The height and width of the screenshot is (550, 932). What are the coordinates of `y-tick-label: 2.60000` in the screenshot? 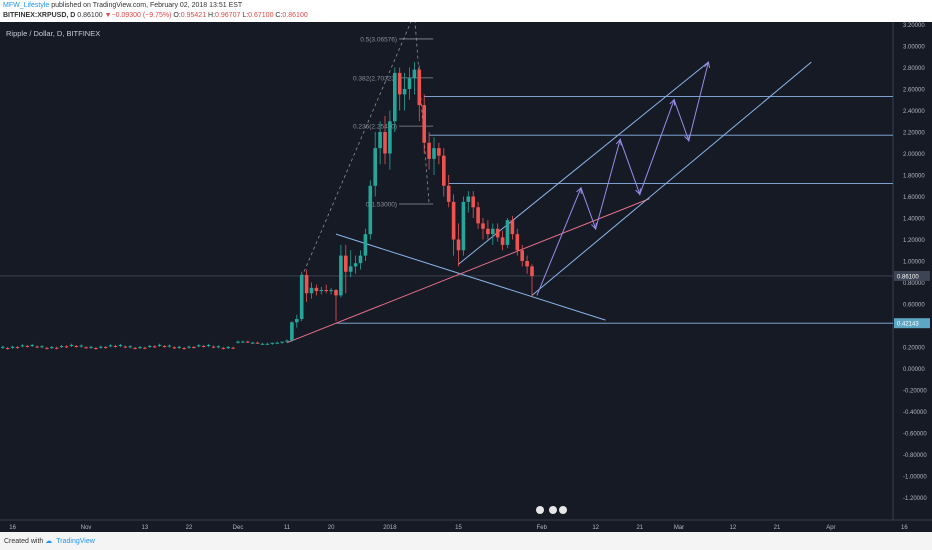 It's located at (914, 91).